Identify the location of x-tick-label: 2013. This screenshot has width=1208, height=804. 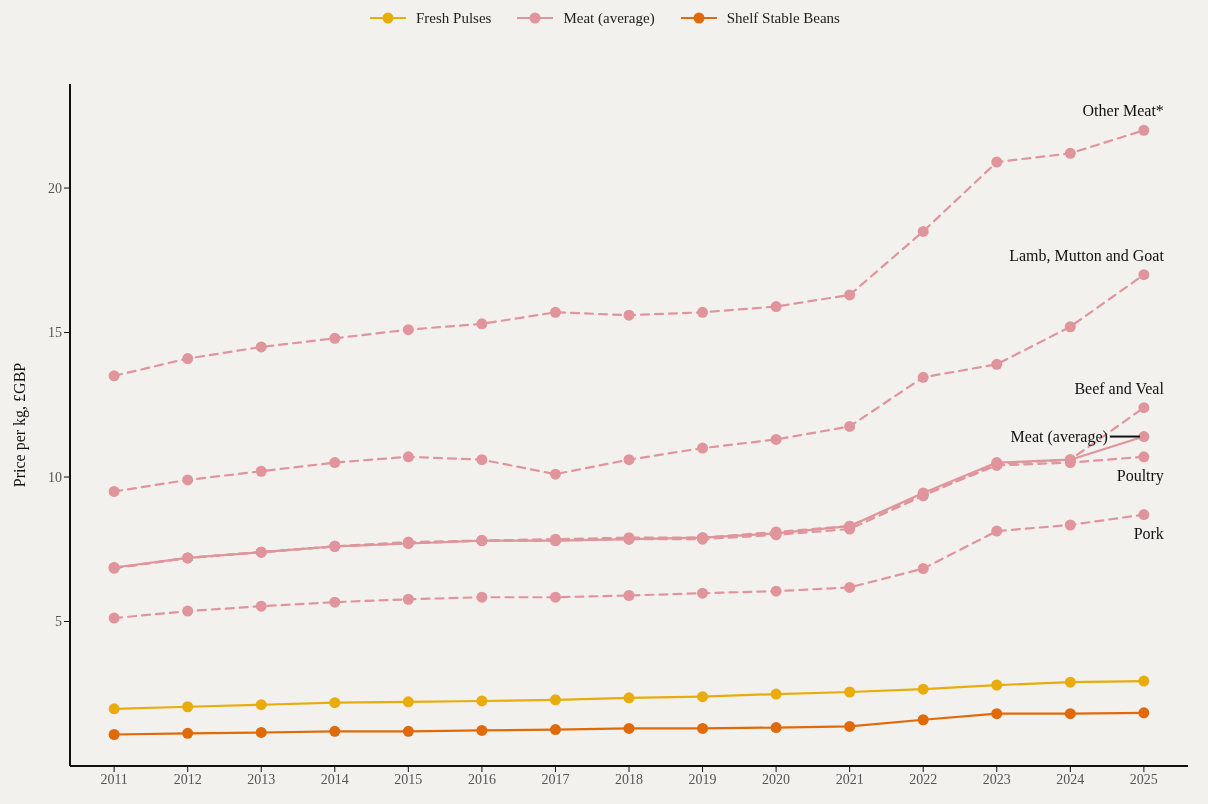
(261, 779).